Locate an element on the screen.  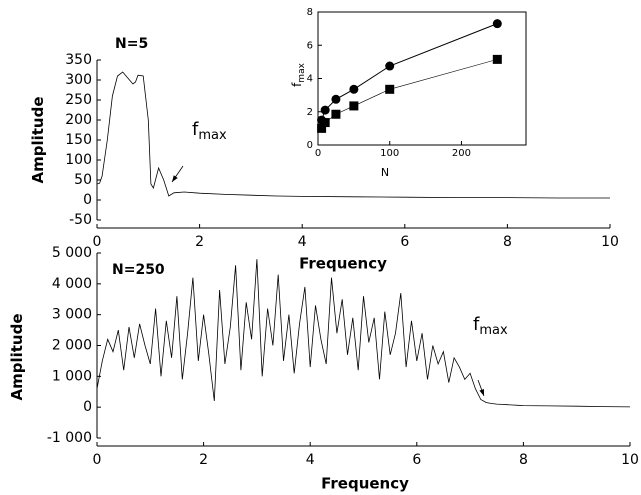
y-tick-label: 5 000 is located at coordinates (72, 253).